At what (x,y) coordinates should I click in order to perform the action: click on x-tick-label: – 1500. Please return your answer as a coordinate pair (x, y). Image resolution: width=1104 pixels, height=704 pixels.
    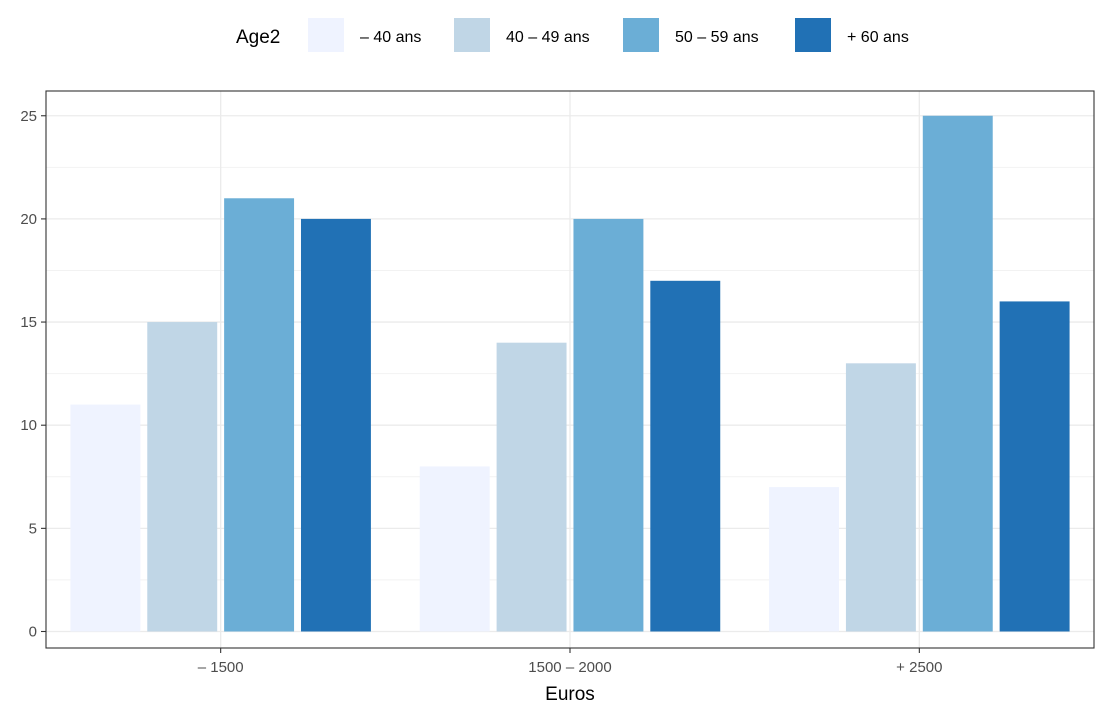
    Looking at the image, I should click on (221, 667).